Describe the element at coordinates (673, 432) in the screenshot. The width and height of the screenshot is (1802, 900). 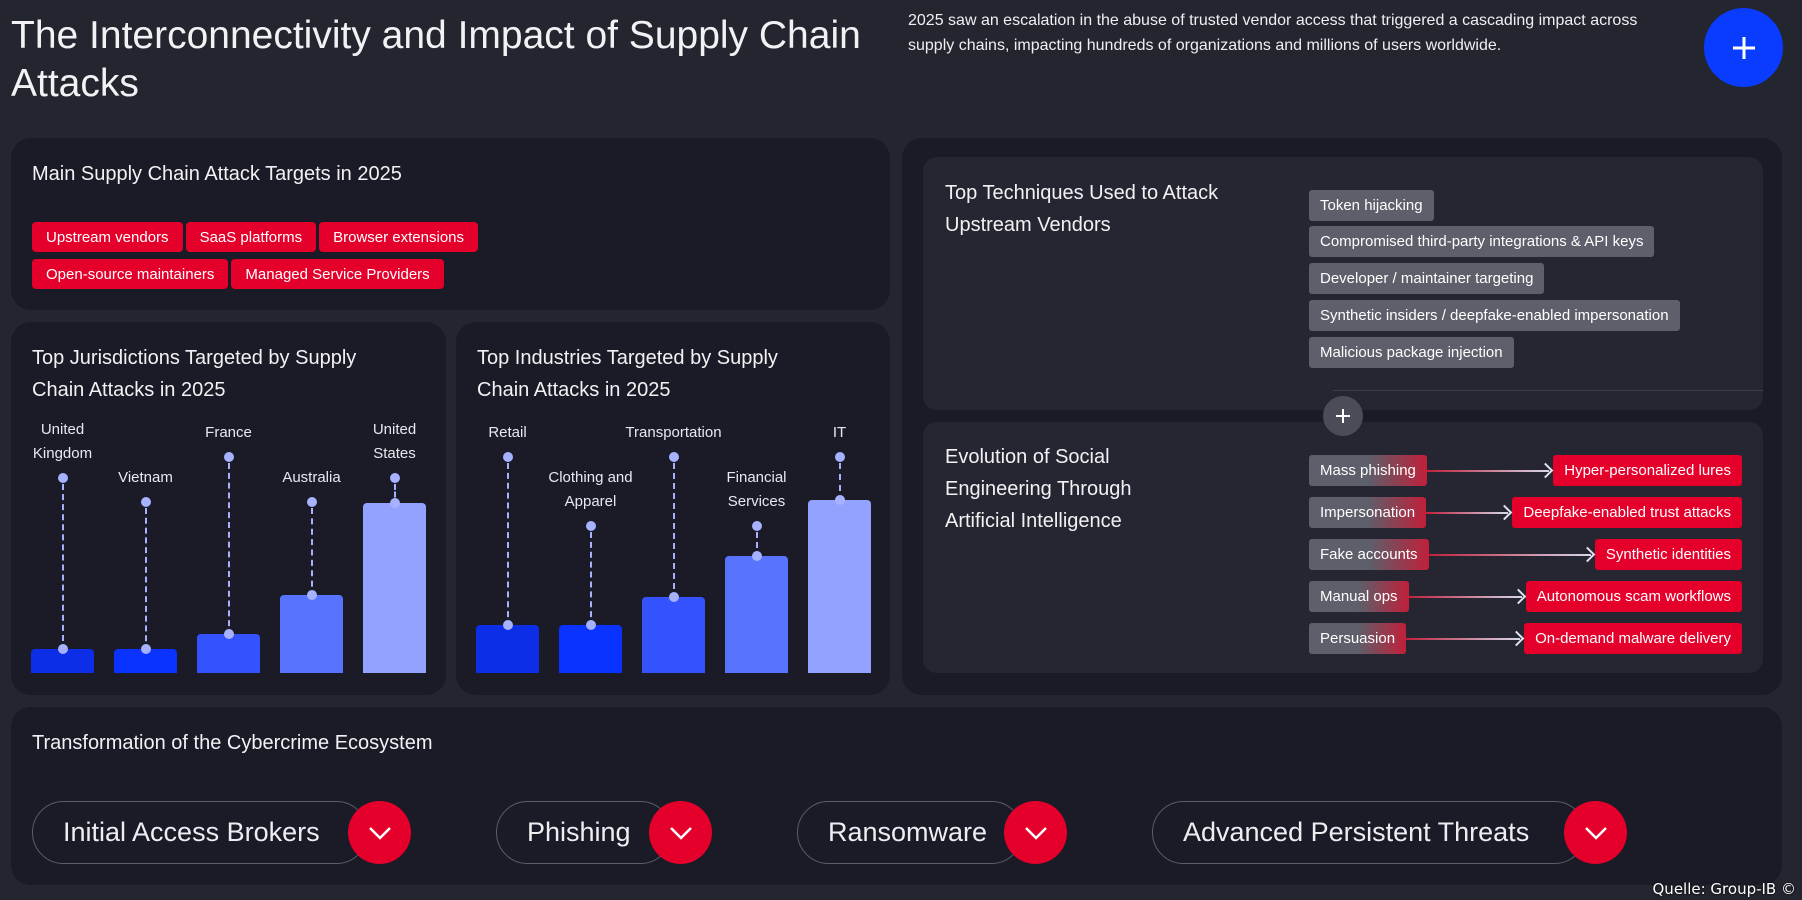
I see `chart-category-label: Transportation` at that location.